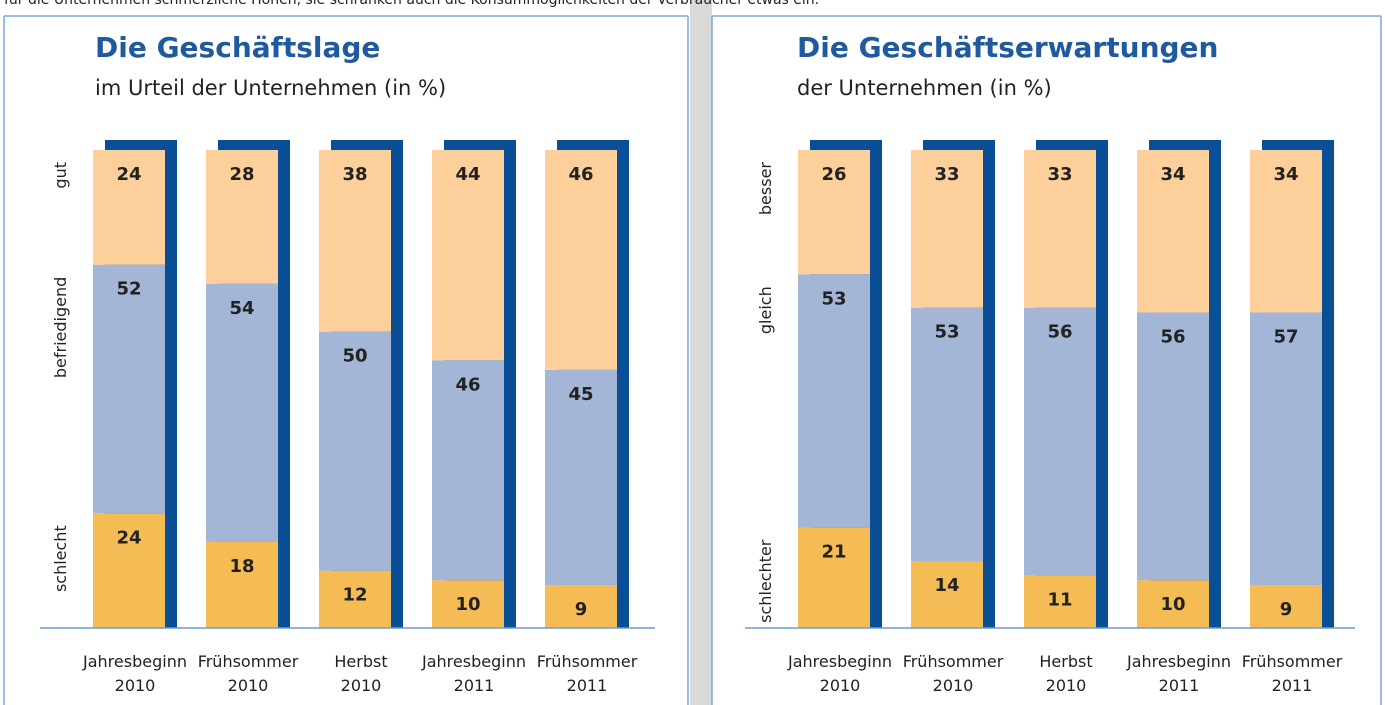 The height and width of the screenshot is (705, 1385). I want to click on chart-subtitle: der Unternehmen (in %), so click(924, 88).